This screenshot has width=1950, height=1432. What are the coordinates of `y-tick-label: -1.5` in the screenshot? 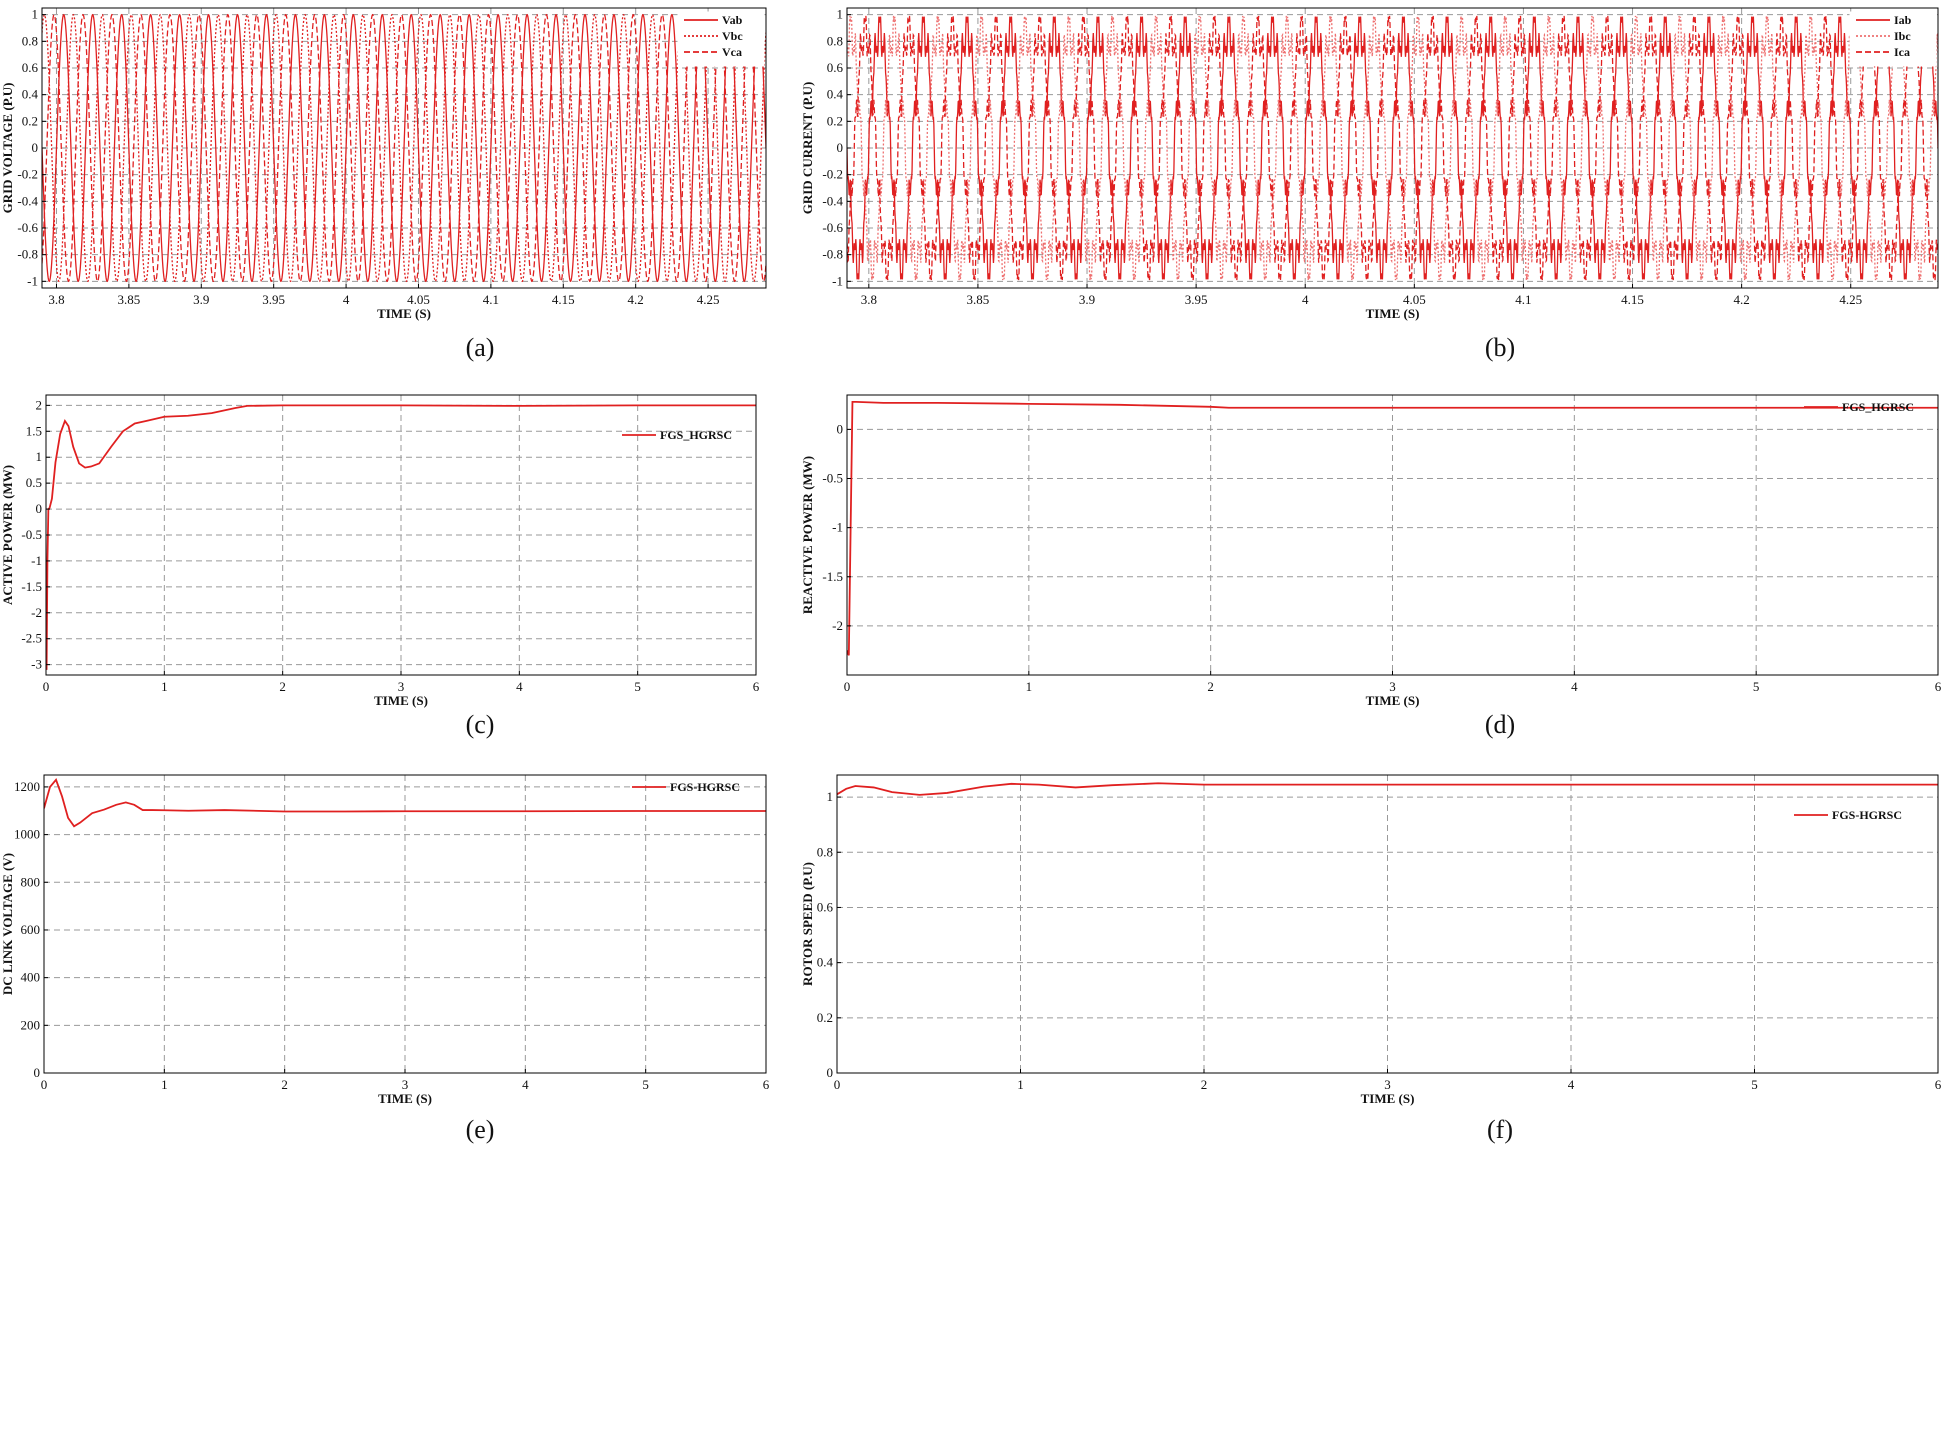 It's located at (31, 586).